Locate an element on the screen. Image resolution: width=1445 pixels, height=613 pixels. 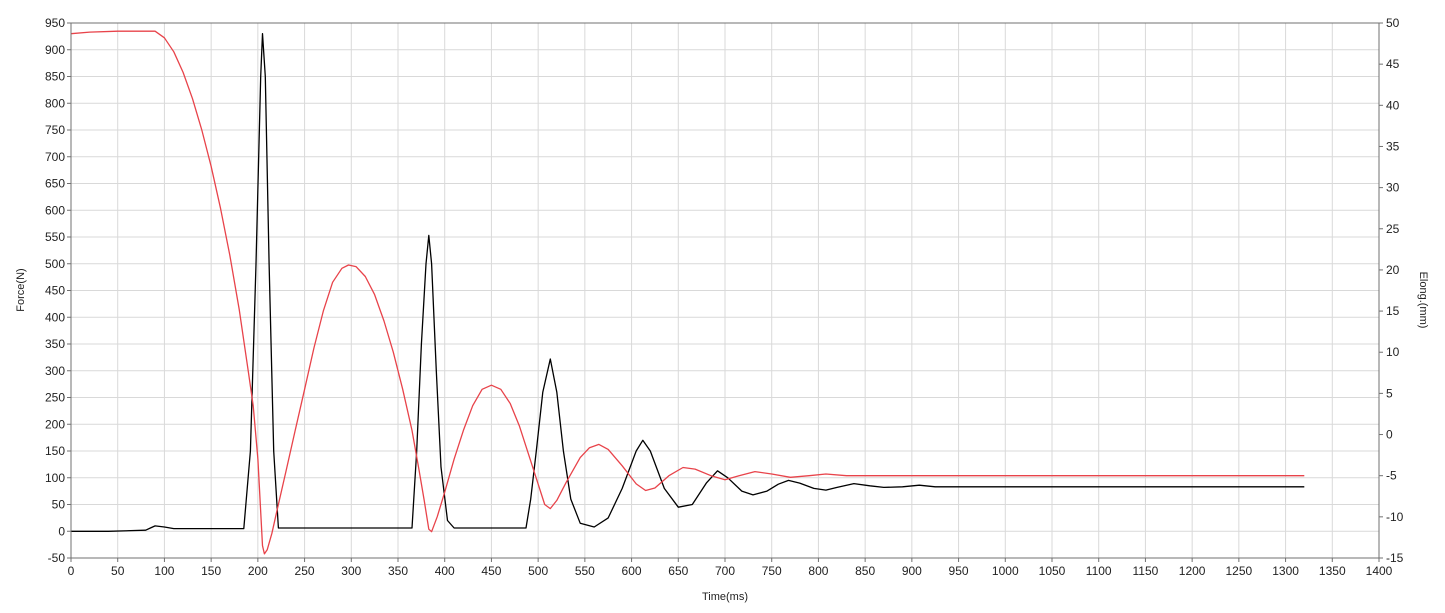
y-tick-label: 750 is located at coordinates (55, 130).